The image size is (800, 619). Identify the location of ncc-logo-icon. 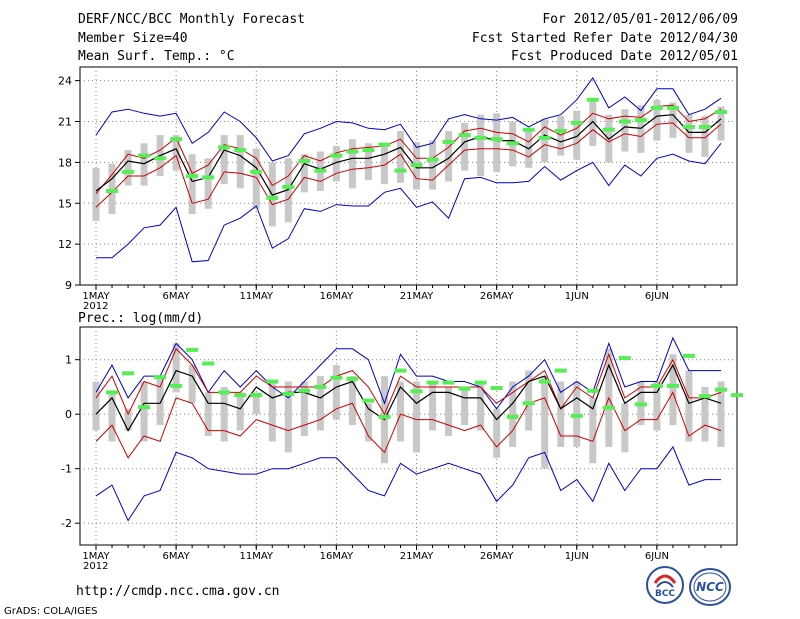
(710, 587).